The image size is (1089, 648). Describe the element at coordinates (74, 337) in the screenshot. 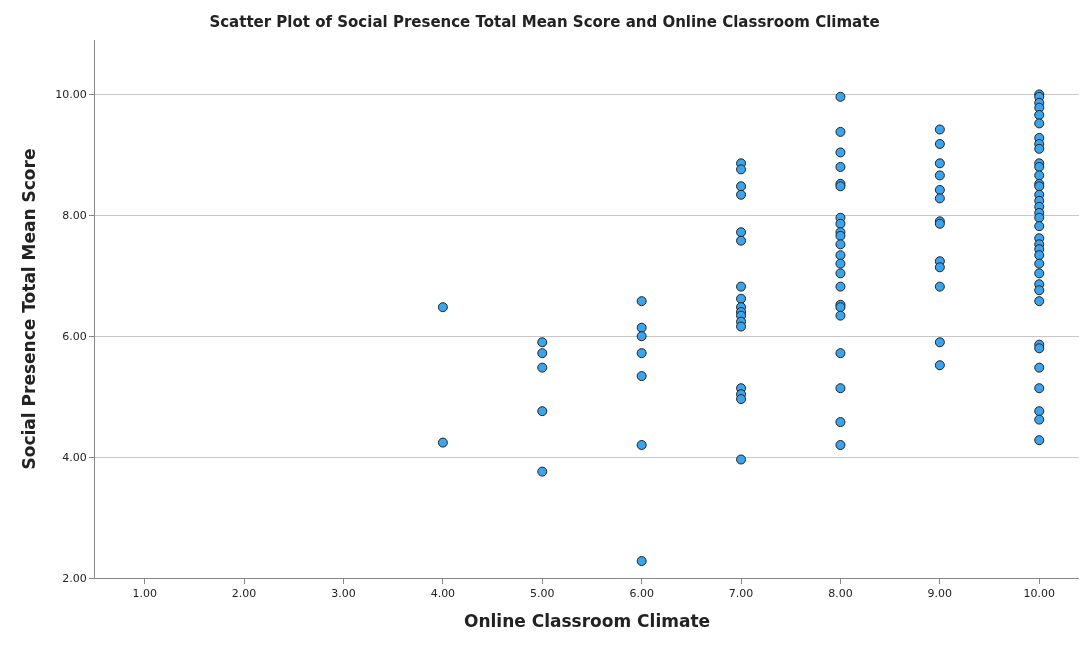

I see `y-tick-label: 6.00` at that location.